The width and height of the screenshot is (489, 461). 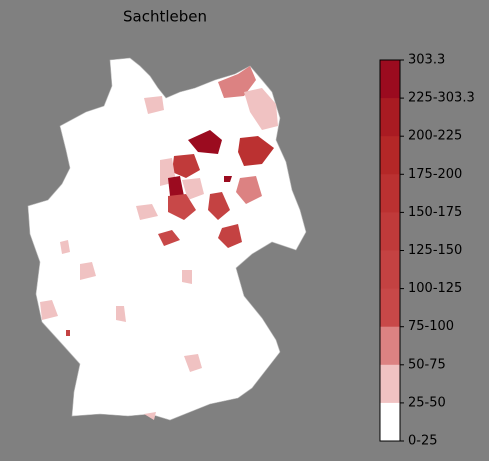 I want to click on colorbar-label: 125-150, so click(x=435, y=250).